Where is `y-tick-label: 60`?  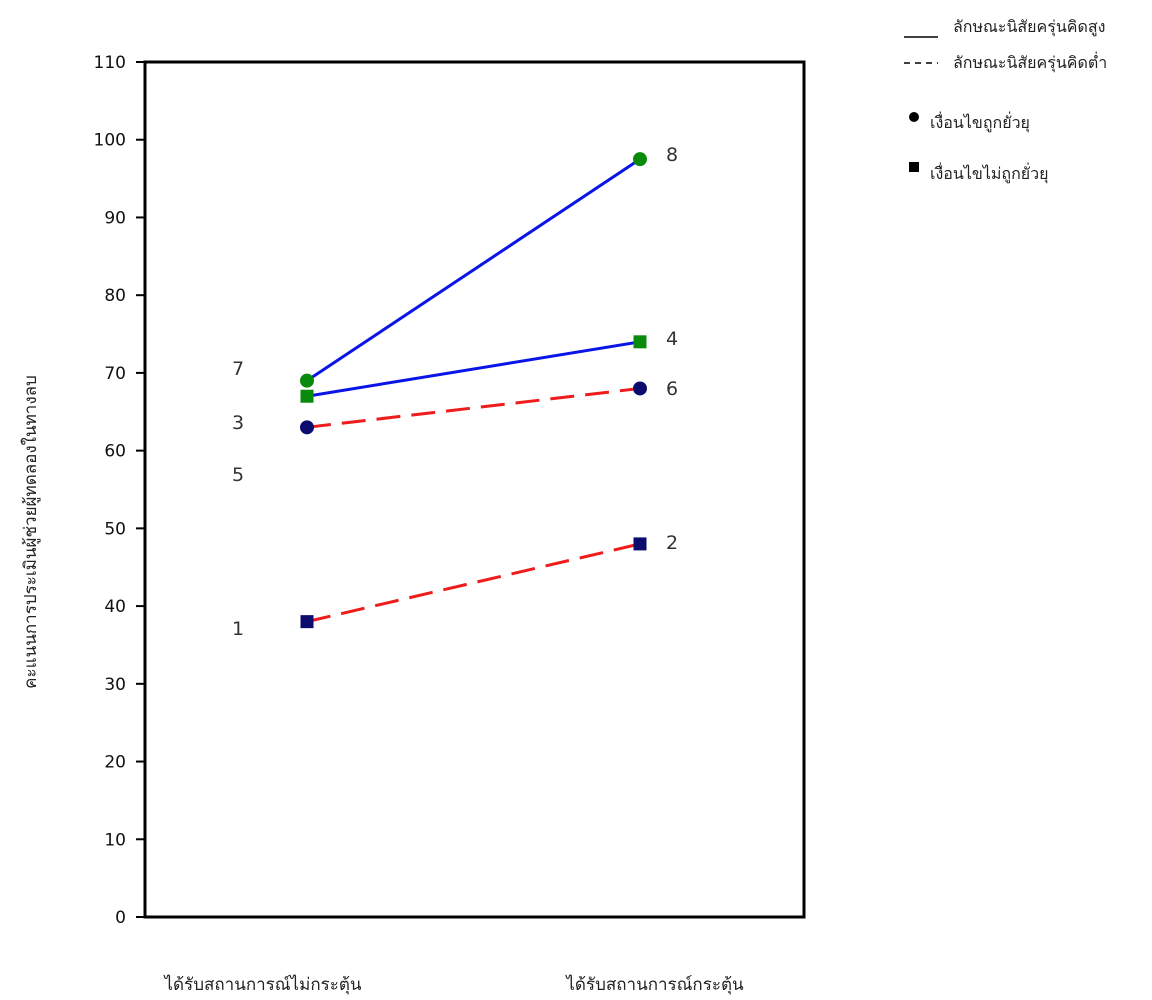
y-tick-label: 60 is located at coordinates (115, 452).